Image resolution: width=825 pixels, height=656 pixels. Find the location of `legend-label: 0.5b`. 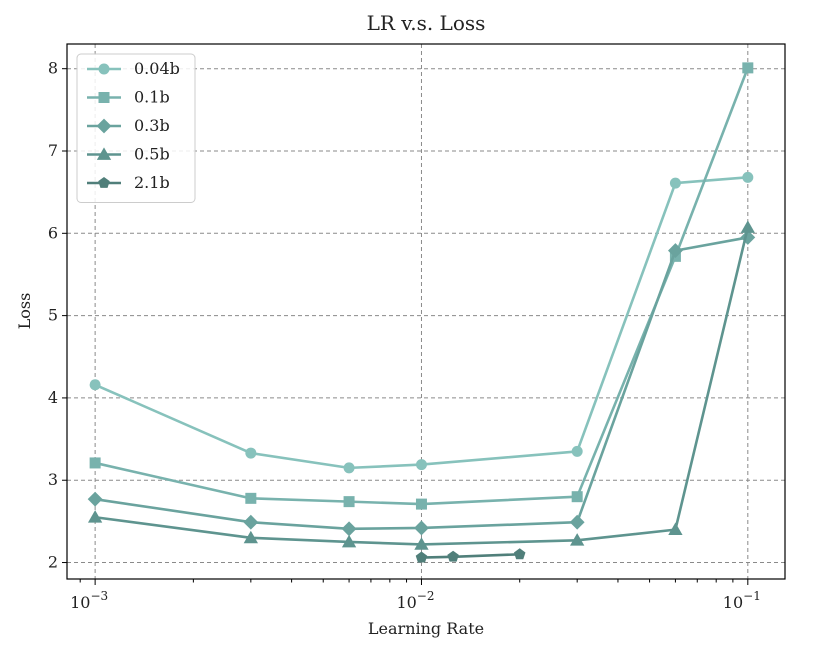

legend-label: 0.5b is located at coordinates (152, 154).